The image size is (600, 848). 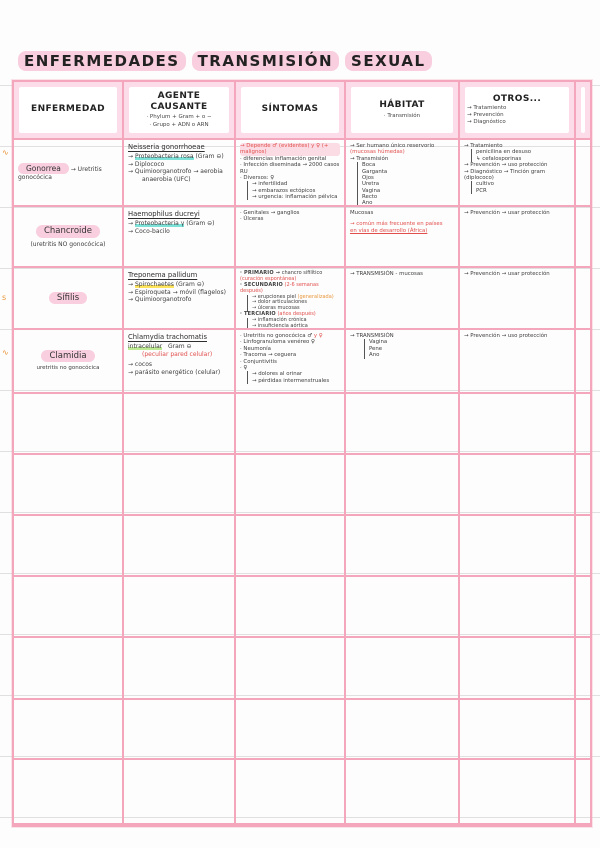 What do you see at coordinates (392, 146) in the screenshot?
I see `habitat-line: → Ser humano único reservorio` at bounding box center [392, 146].